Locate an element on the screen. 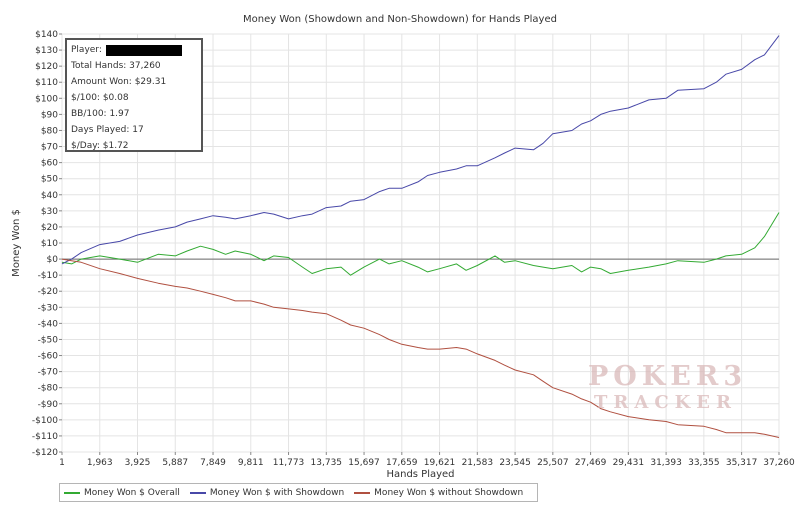  x-tick-label: 25,507 is located at coordinates (553, 463).